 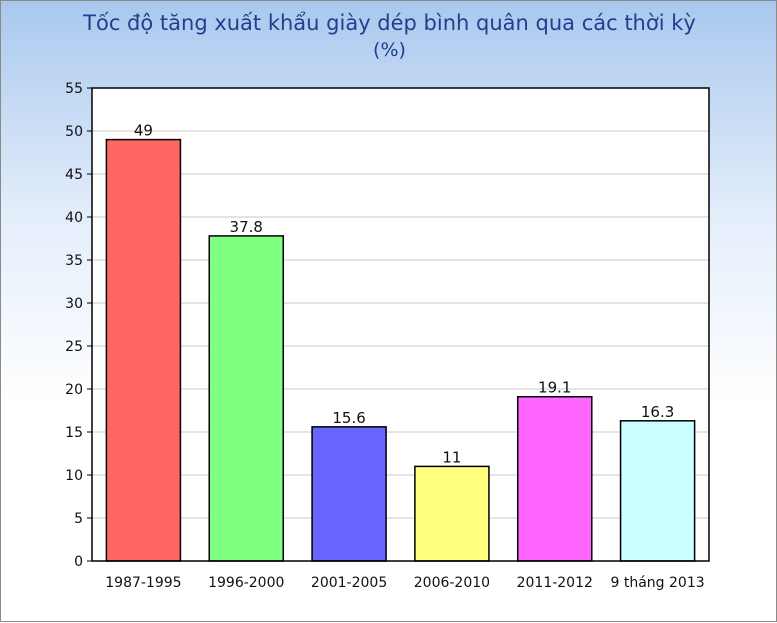 What do you see at coordinates (78, 519) in the screenshot?
I see `y-tick-label: 5` at bounding box center [78, 519].